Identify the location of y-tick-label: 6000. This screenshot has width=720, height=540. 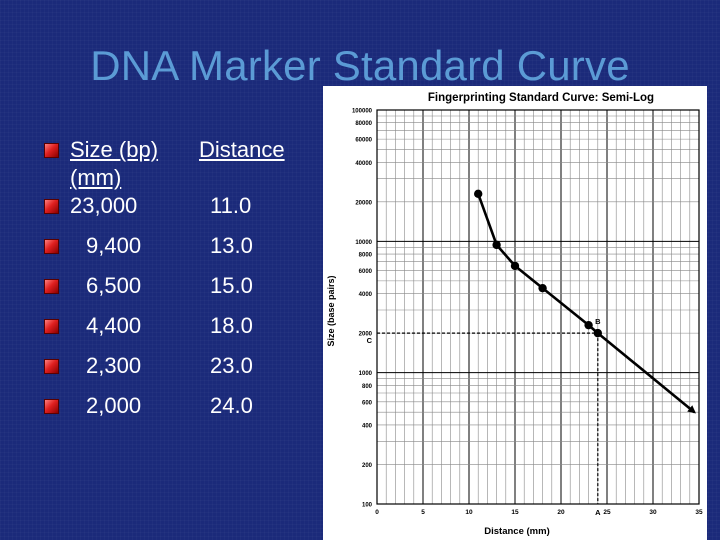
(366, 272).